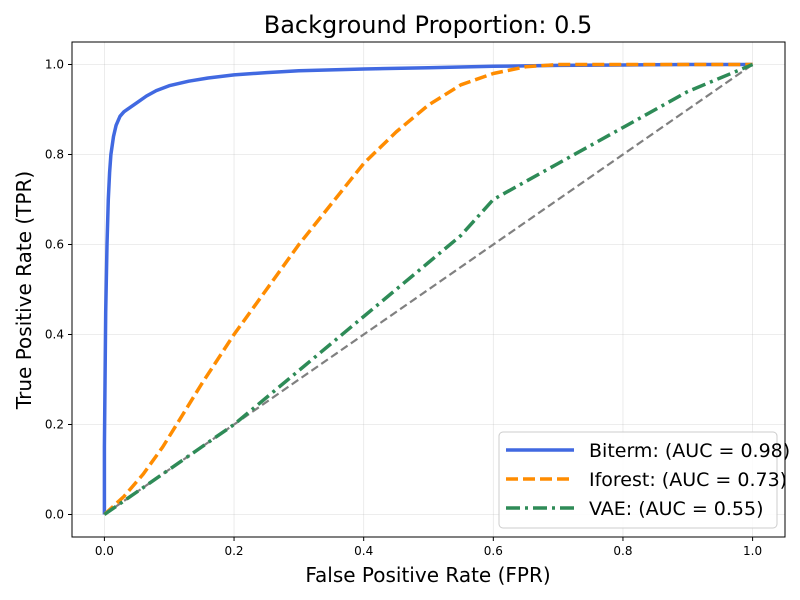  Describe the element at coordinates (622, 551) in the screenshot. I see `x-tick-label: 0.8` at that location.